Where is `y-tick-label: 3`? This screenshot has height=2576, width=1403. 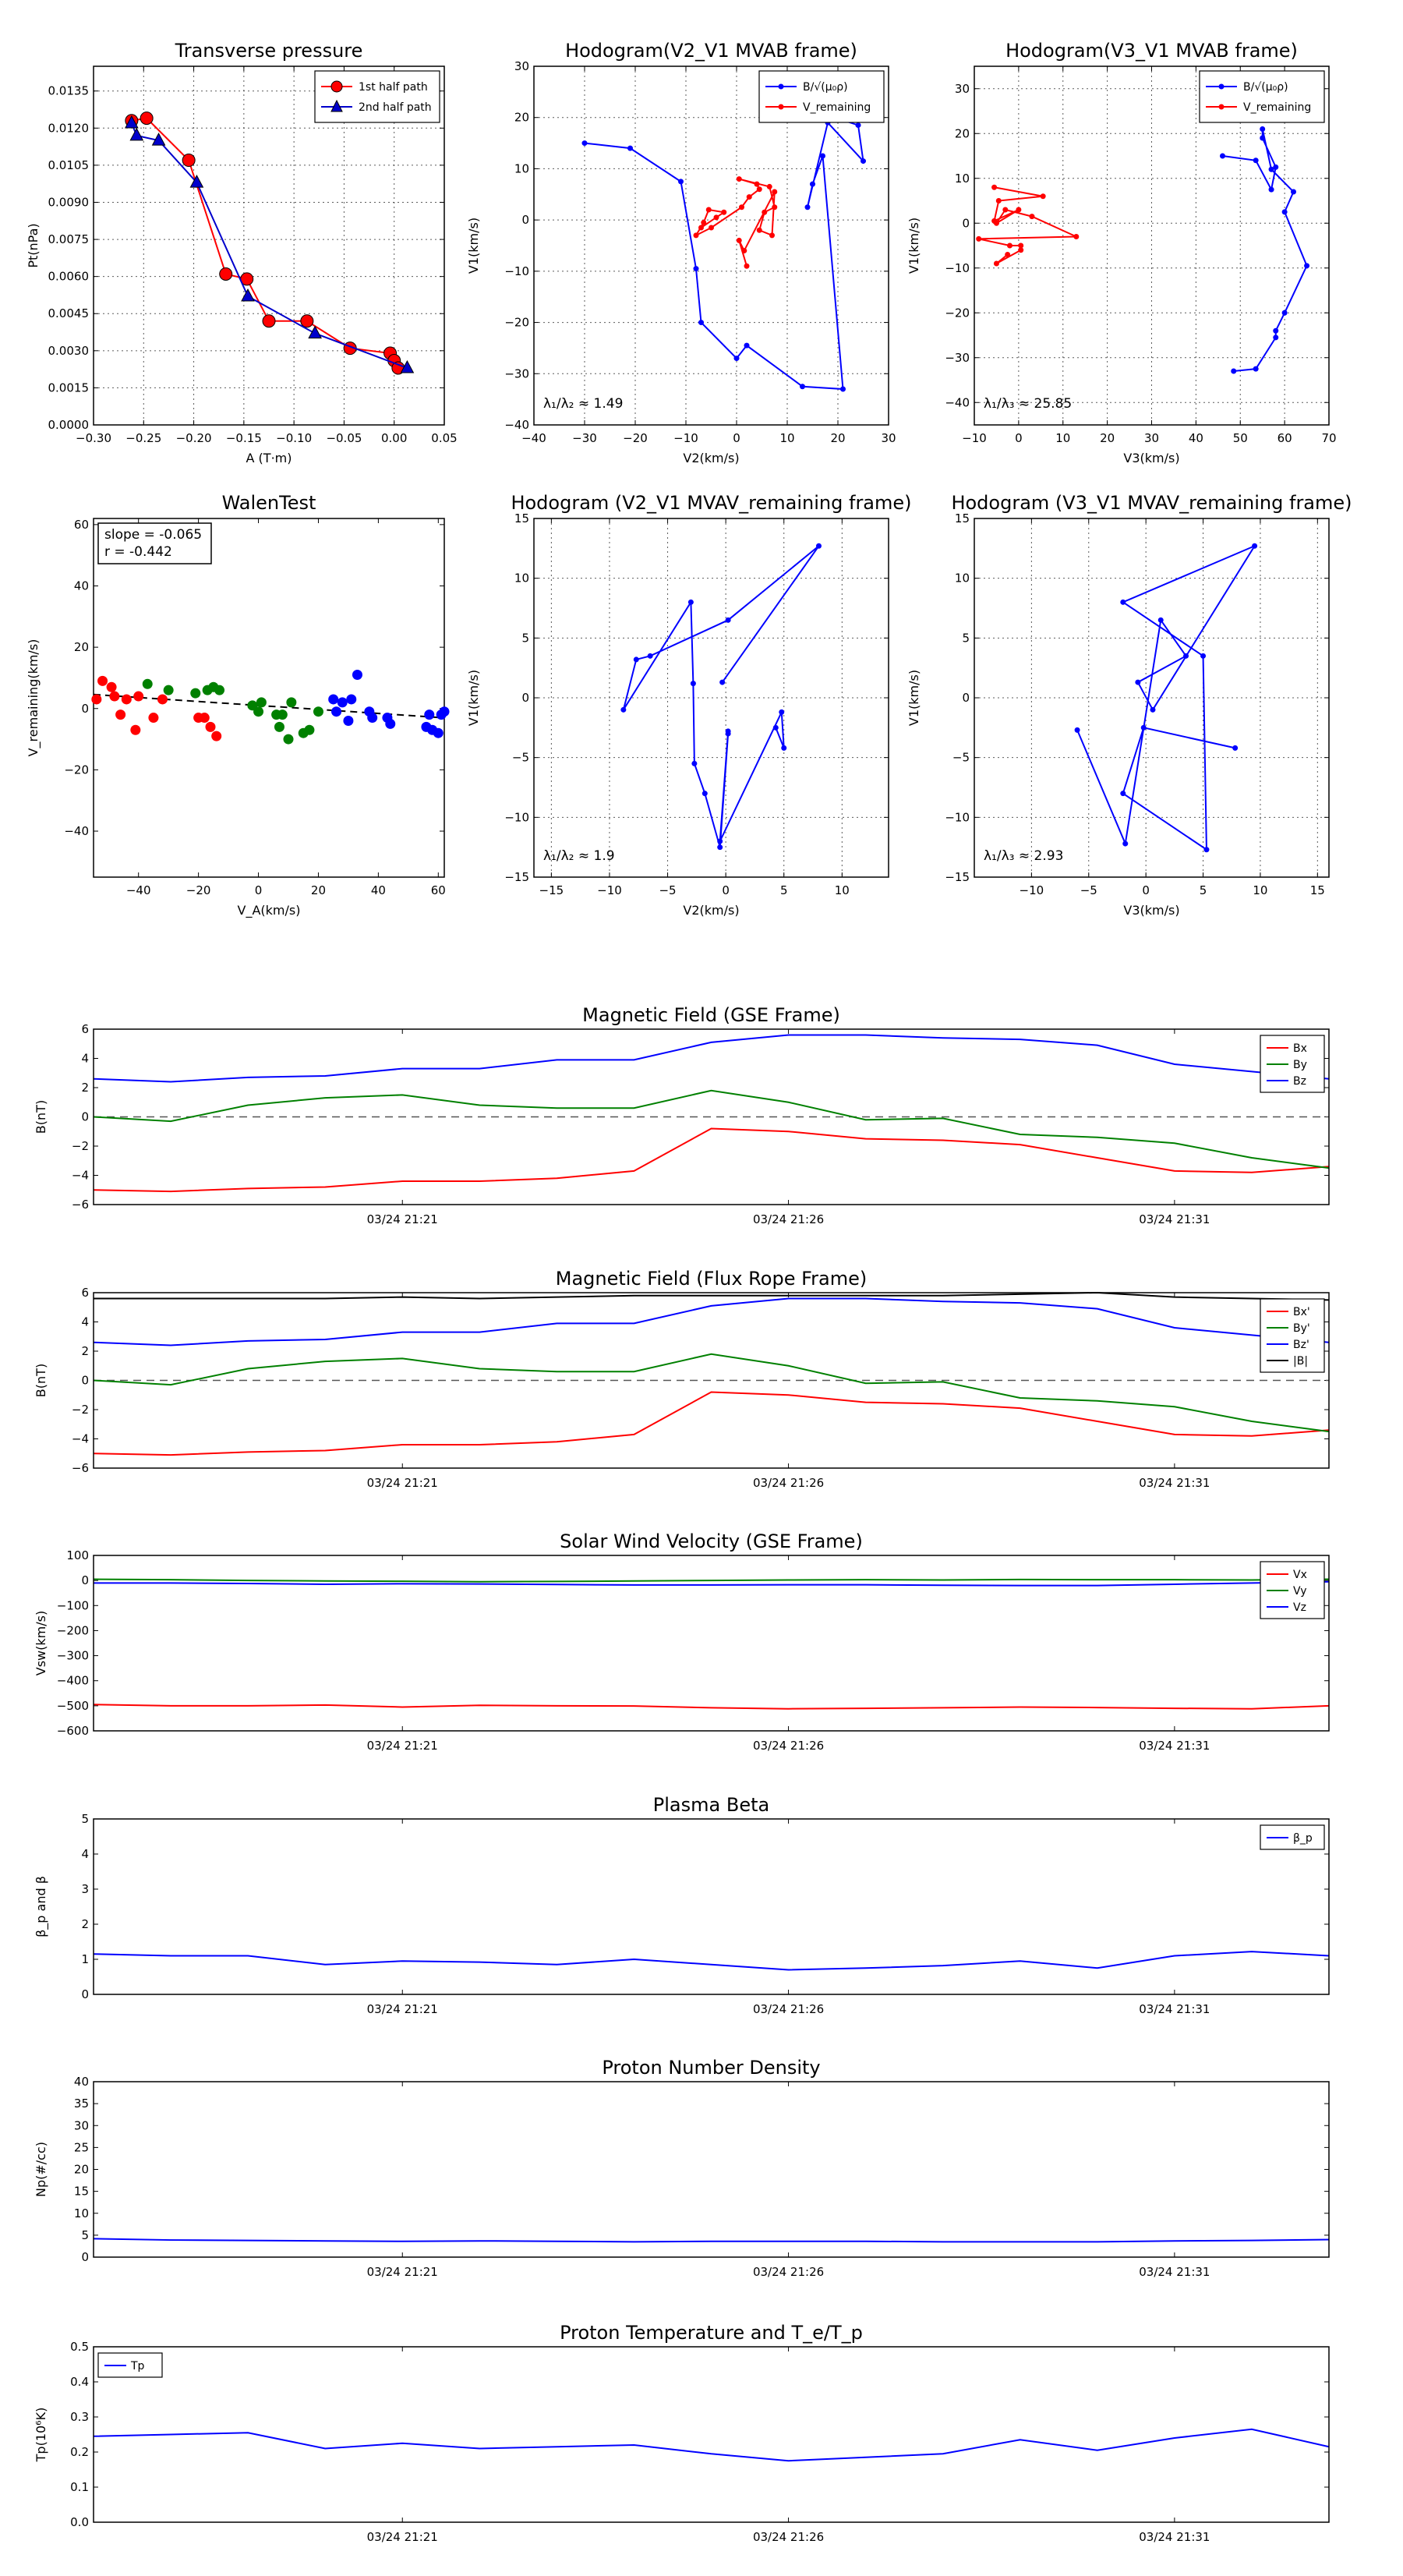 y-tick-label: 3 is located at coordinates (85, 1889).